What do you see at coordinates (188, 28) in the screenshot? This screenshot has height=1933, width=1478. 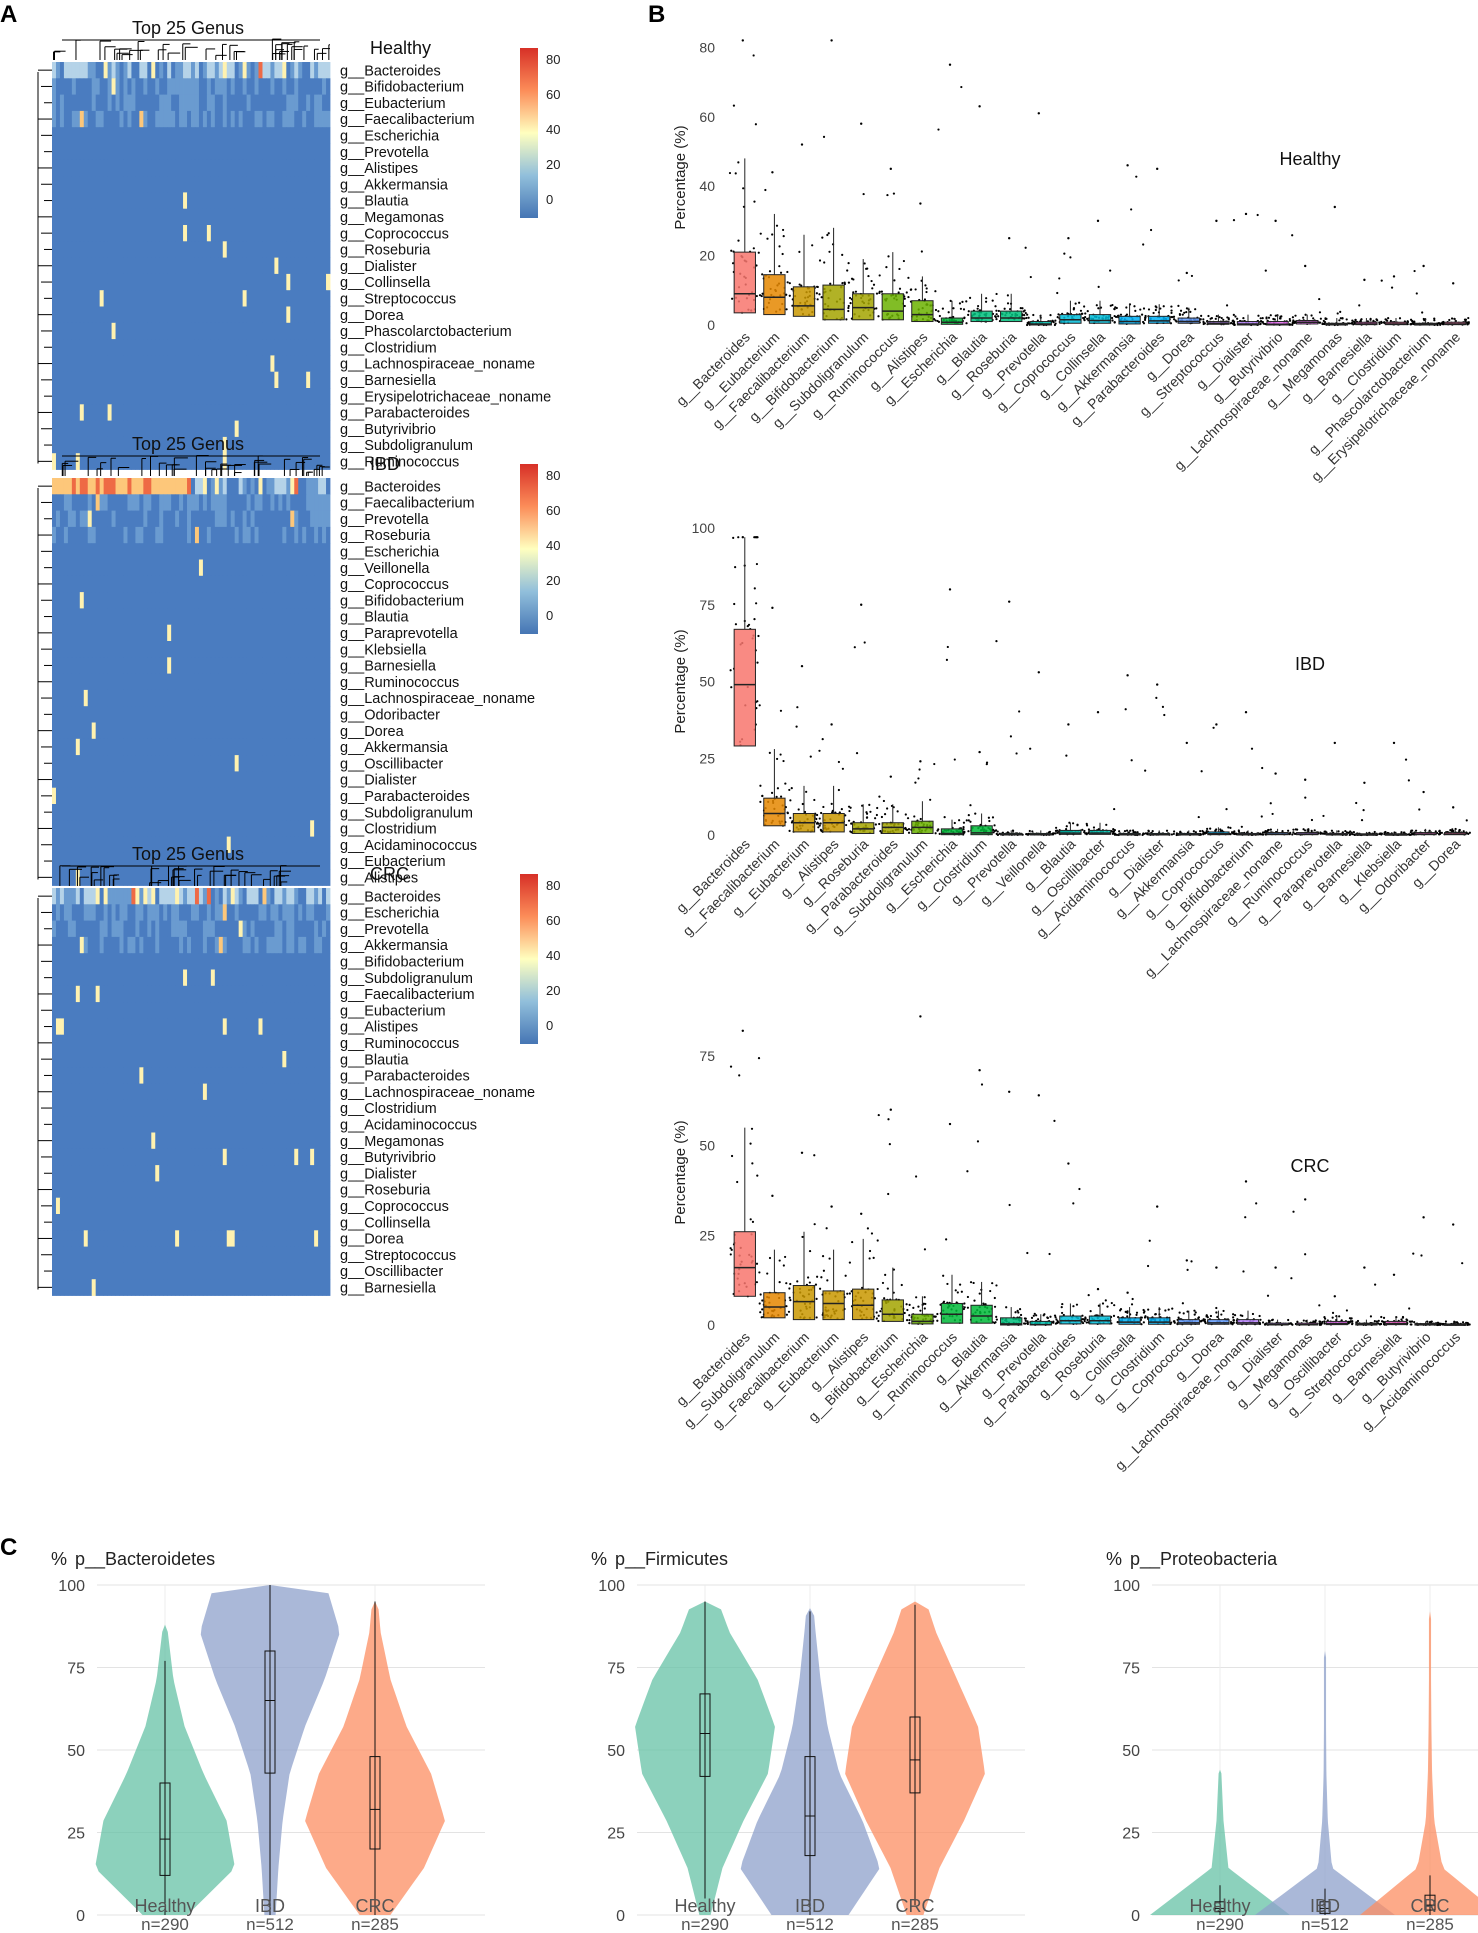 I see `heatmap-title: Top 25 Genus` at bounding box center [188, 28].